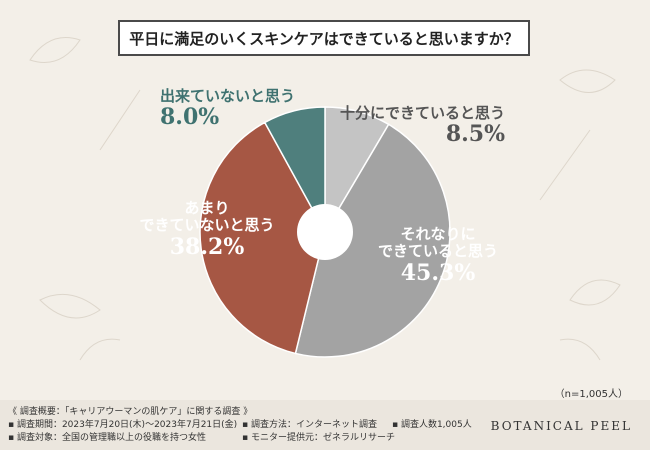 This screenshot has height=450, width=650. I want to click on slice-value: 8.5%, so click(475, 134).